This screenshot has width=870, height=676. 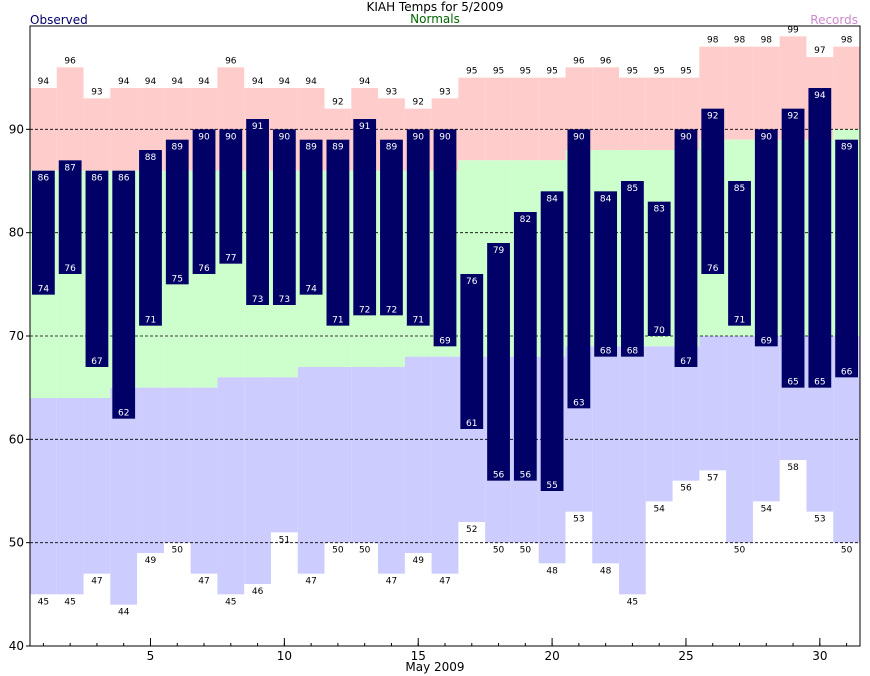 What do you see at coordinates (435, 19) in the screenshot?
I see `legend-normals: Normals` at bounding box center [435, 19].